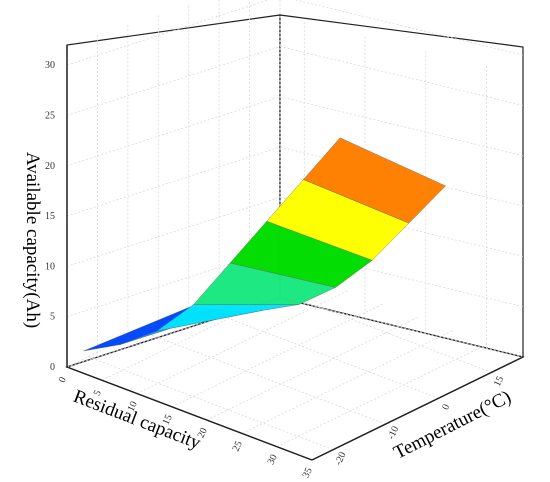  I want to click on x-tick-label: 0, so click(63, 379).